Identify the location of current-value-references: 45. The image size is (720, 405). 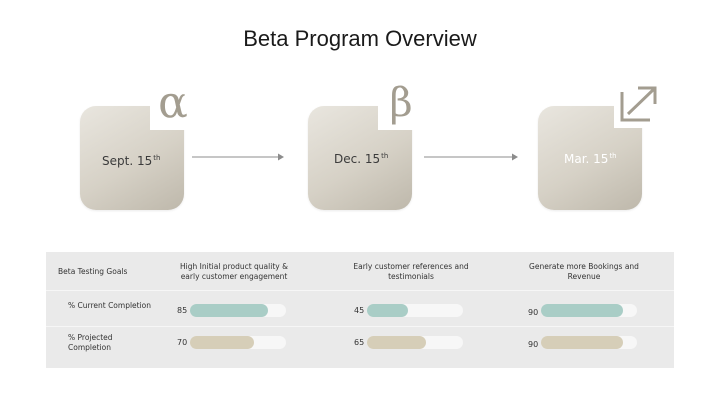
(359, 310).